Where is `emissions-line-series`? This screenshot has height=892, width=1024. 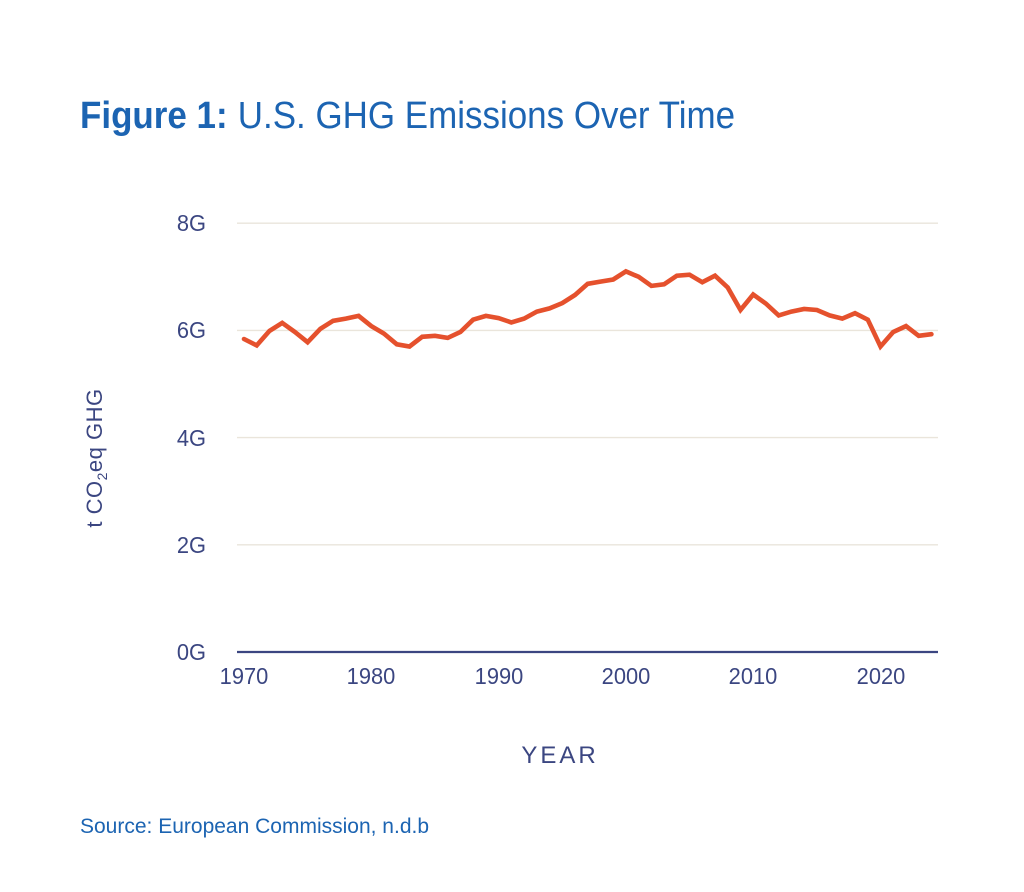
emissions-line-series is located at coordinates (587, 309).